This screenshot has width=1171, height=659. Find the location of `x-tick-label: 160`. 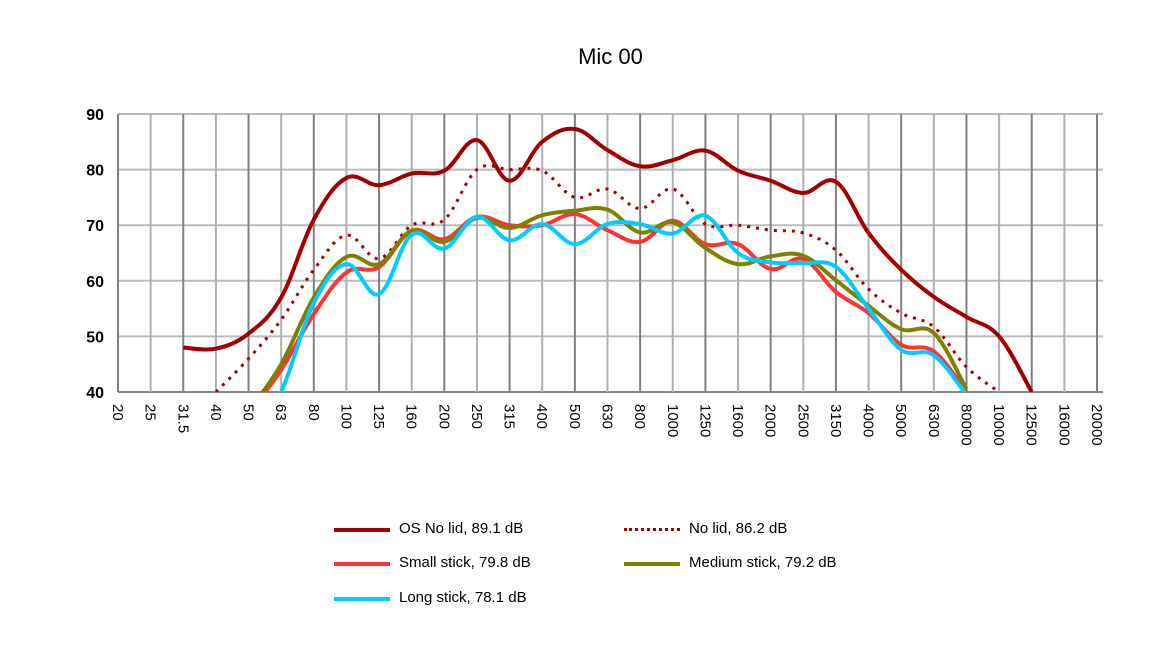

x-tick-label: 160 is located at coordinates (411, 416).